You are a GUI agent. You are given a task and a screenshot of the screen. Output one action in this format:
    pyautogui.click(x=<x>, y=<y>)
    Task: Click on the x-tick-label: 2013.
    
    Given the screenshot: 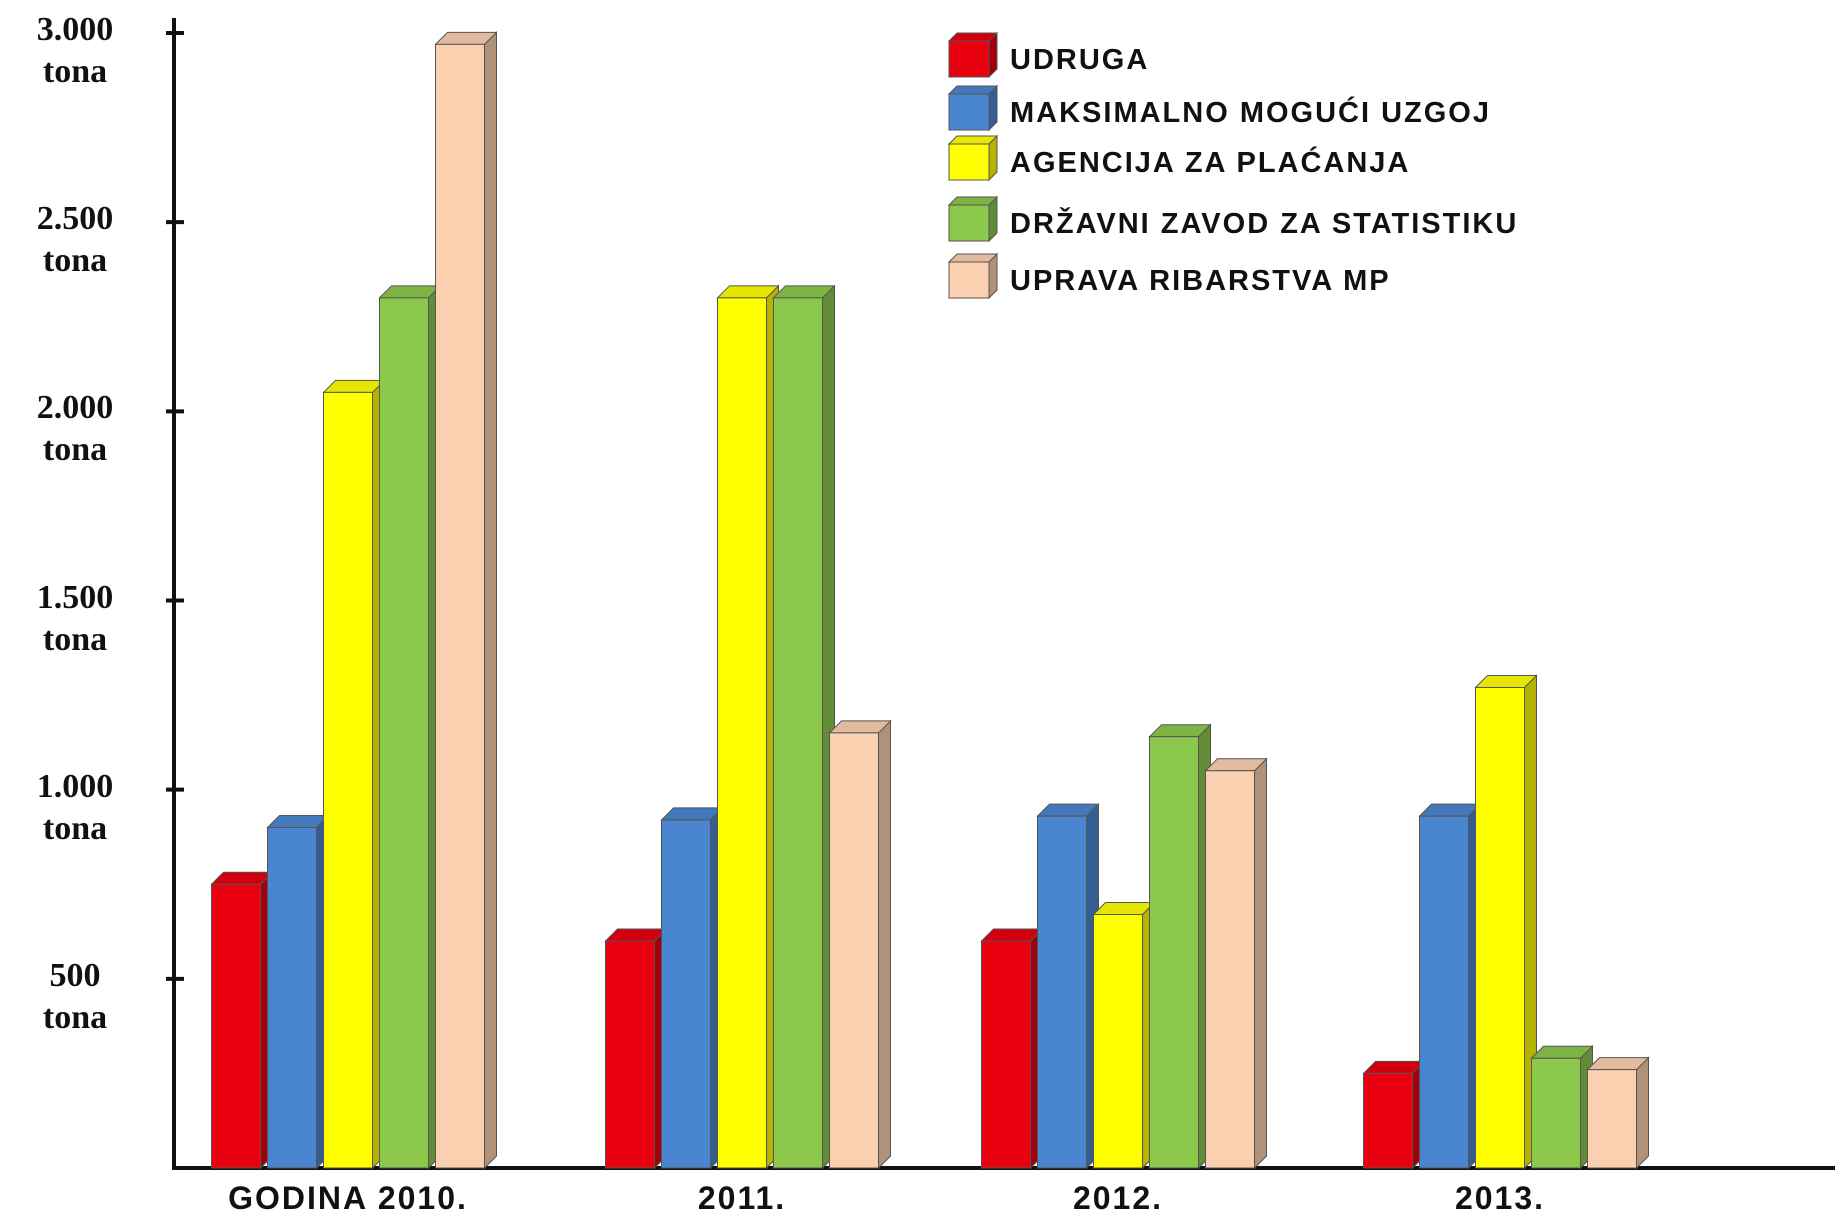 What is the action you would take?
    pyautogui.click(x=1500, y=1198)
    